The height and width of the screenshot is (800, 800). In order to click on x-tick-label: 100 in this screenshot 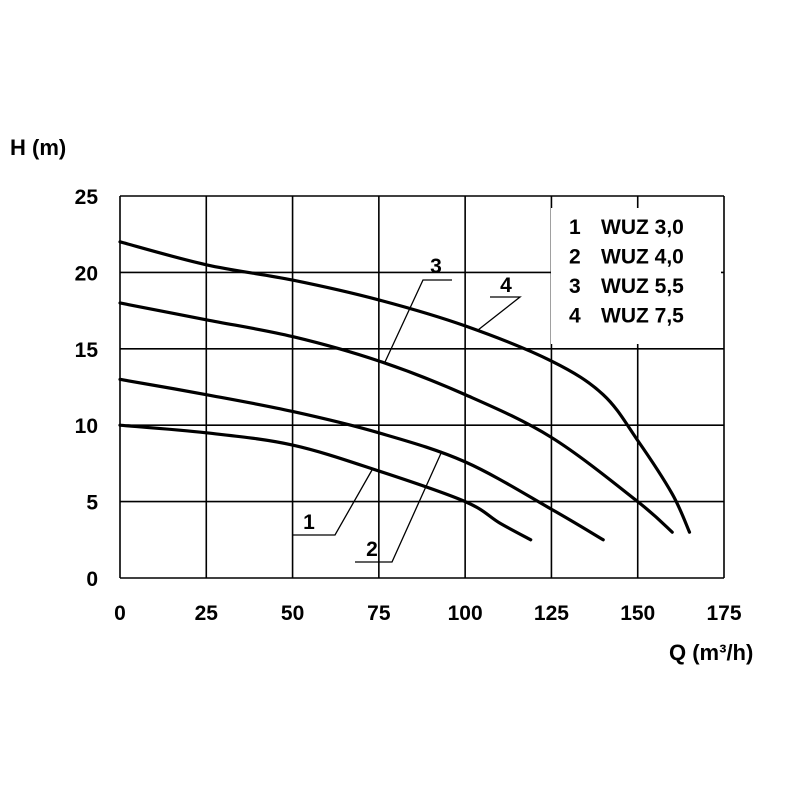, I will do `click(465, 613)`.